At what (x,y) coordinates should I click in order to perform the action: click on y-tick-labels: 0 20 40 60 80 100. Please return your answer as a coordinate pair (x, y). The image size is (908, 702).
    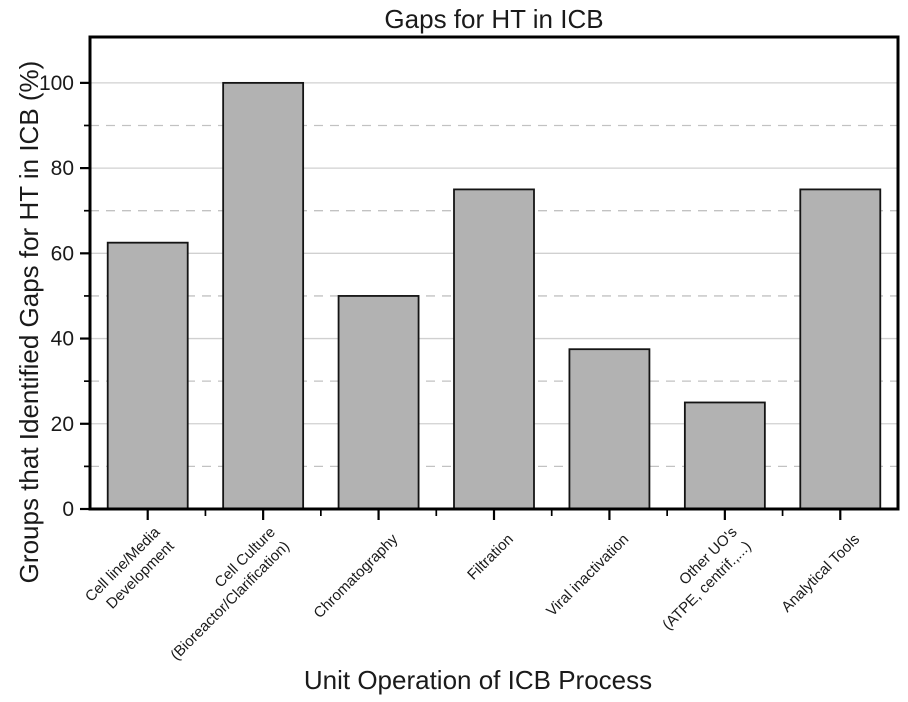
    Looking at the image, I should click on (56, 296).